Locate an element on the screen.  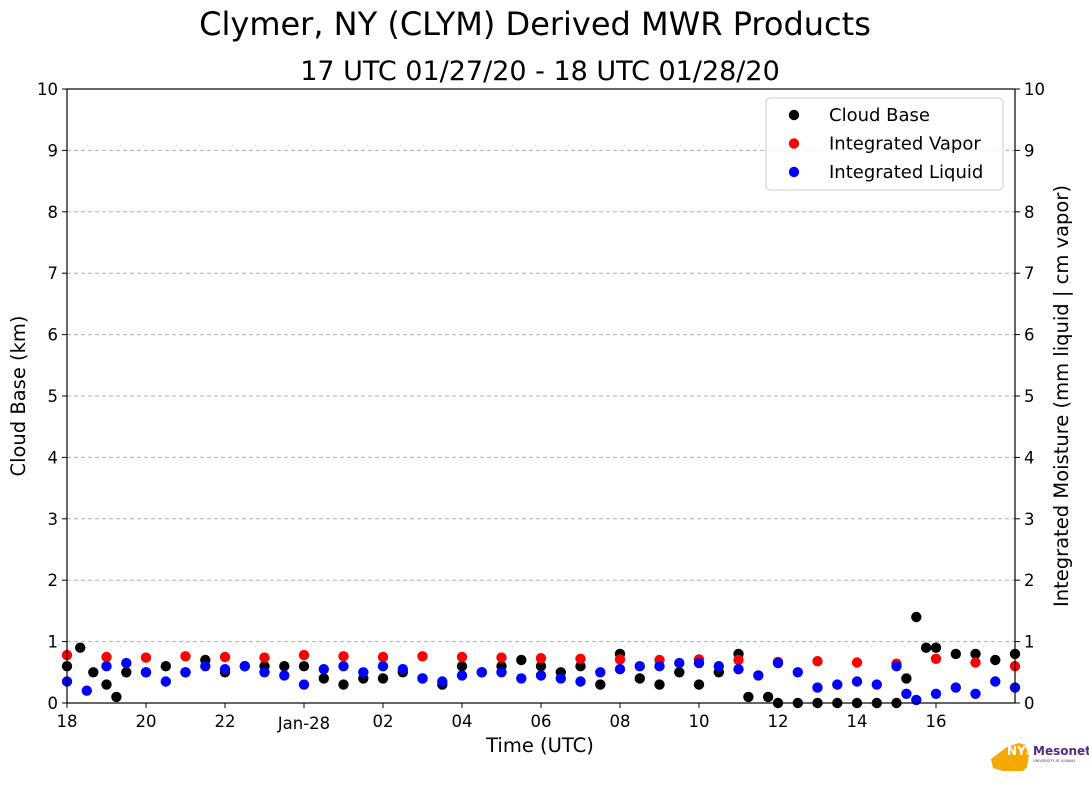
x-tick-label: 14 is located at coordinates (857, 721).